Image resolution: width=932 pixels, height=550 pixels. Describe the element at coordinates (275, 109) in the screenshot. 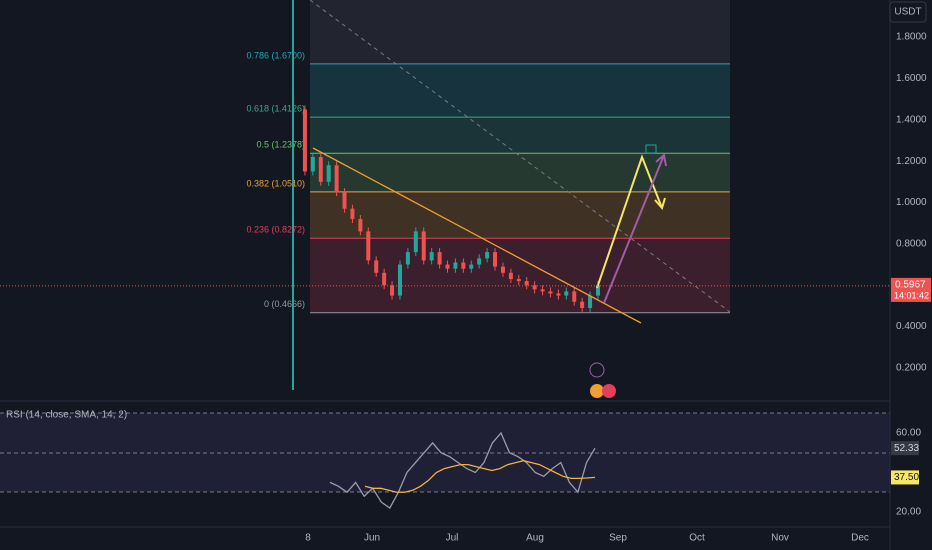

I see `fib-label: 0.618 (1.4126)` at that location.